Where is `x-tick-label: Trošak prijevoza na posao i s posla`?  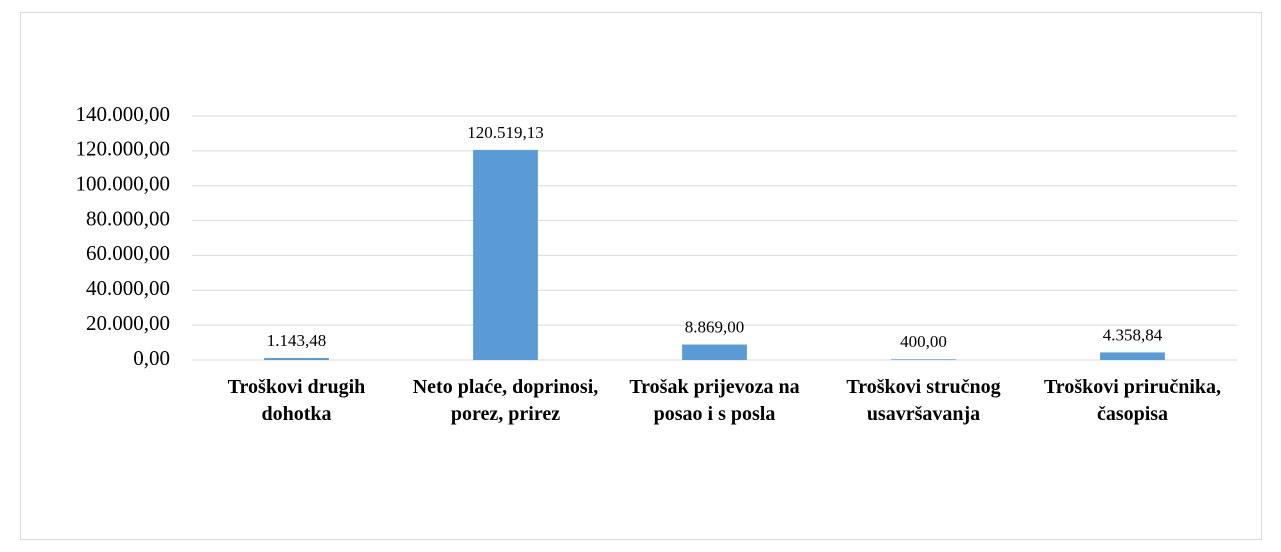 x-tick-label: Trošak prijevoza na posao i s posla is located at coordinates (714, 400).